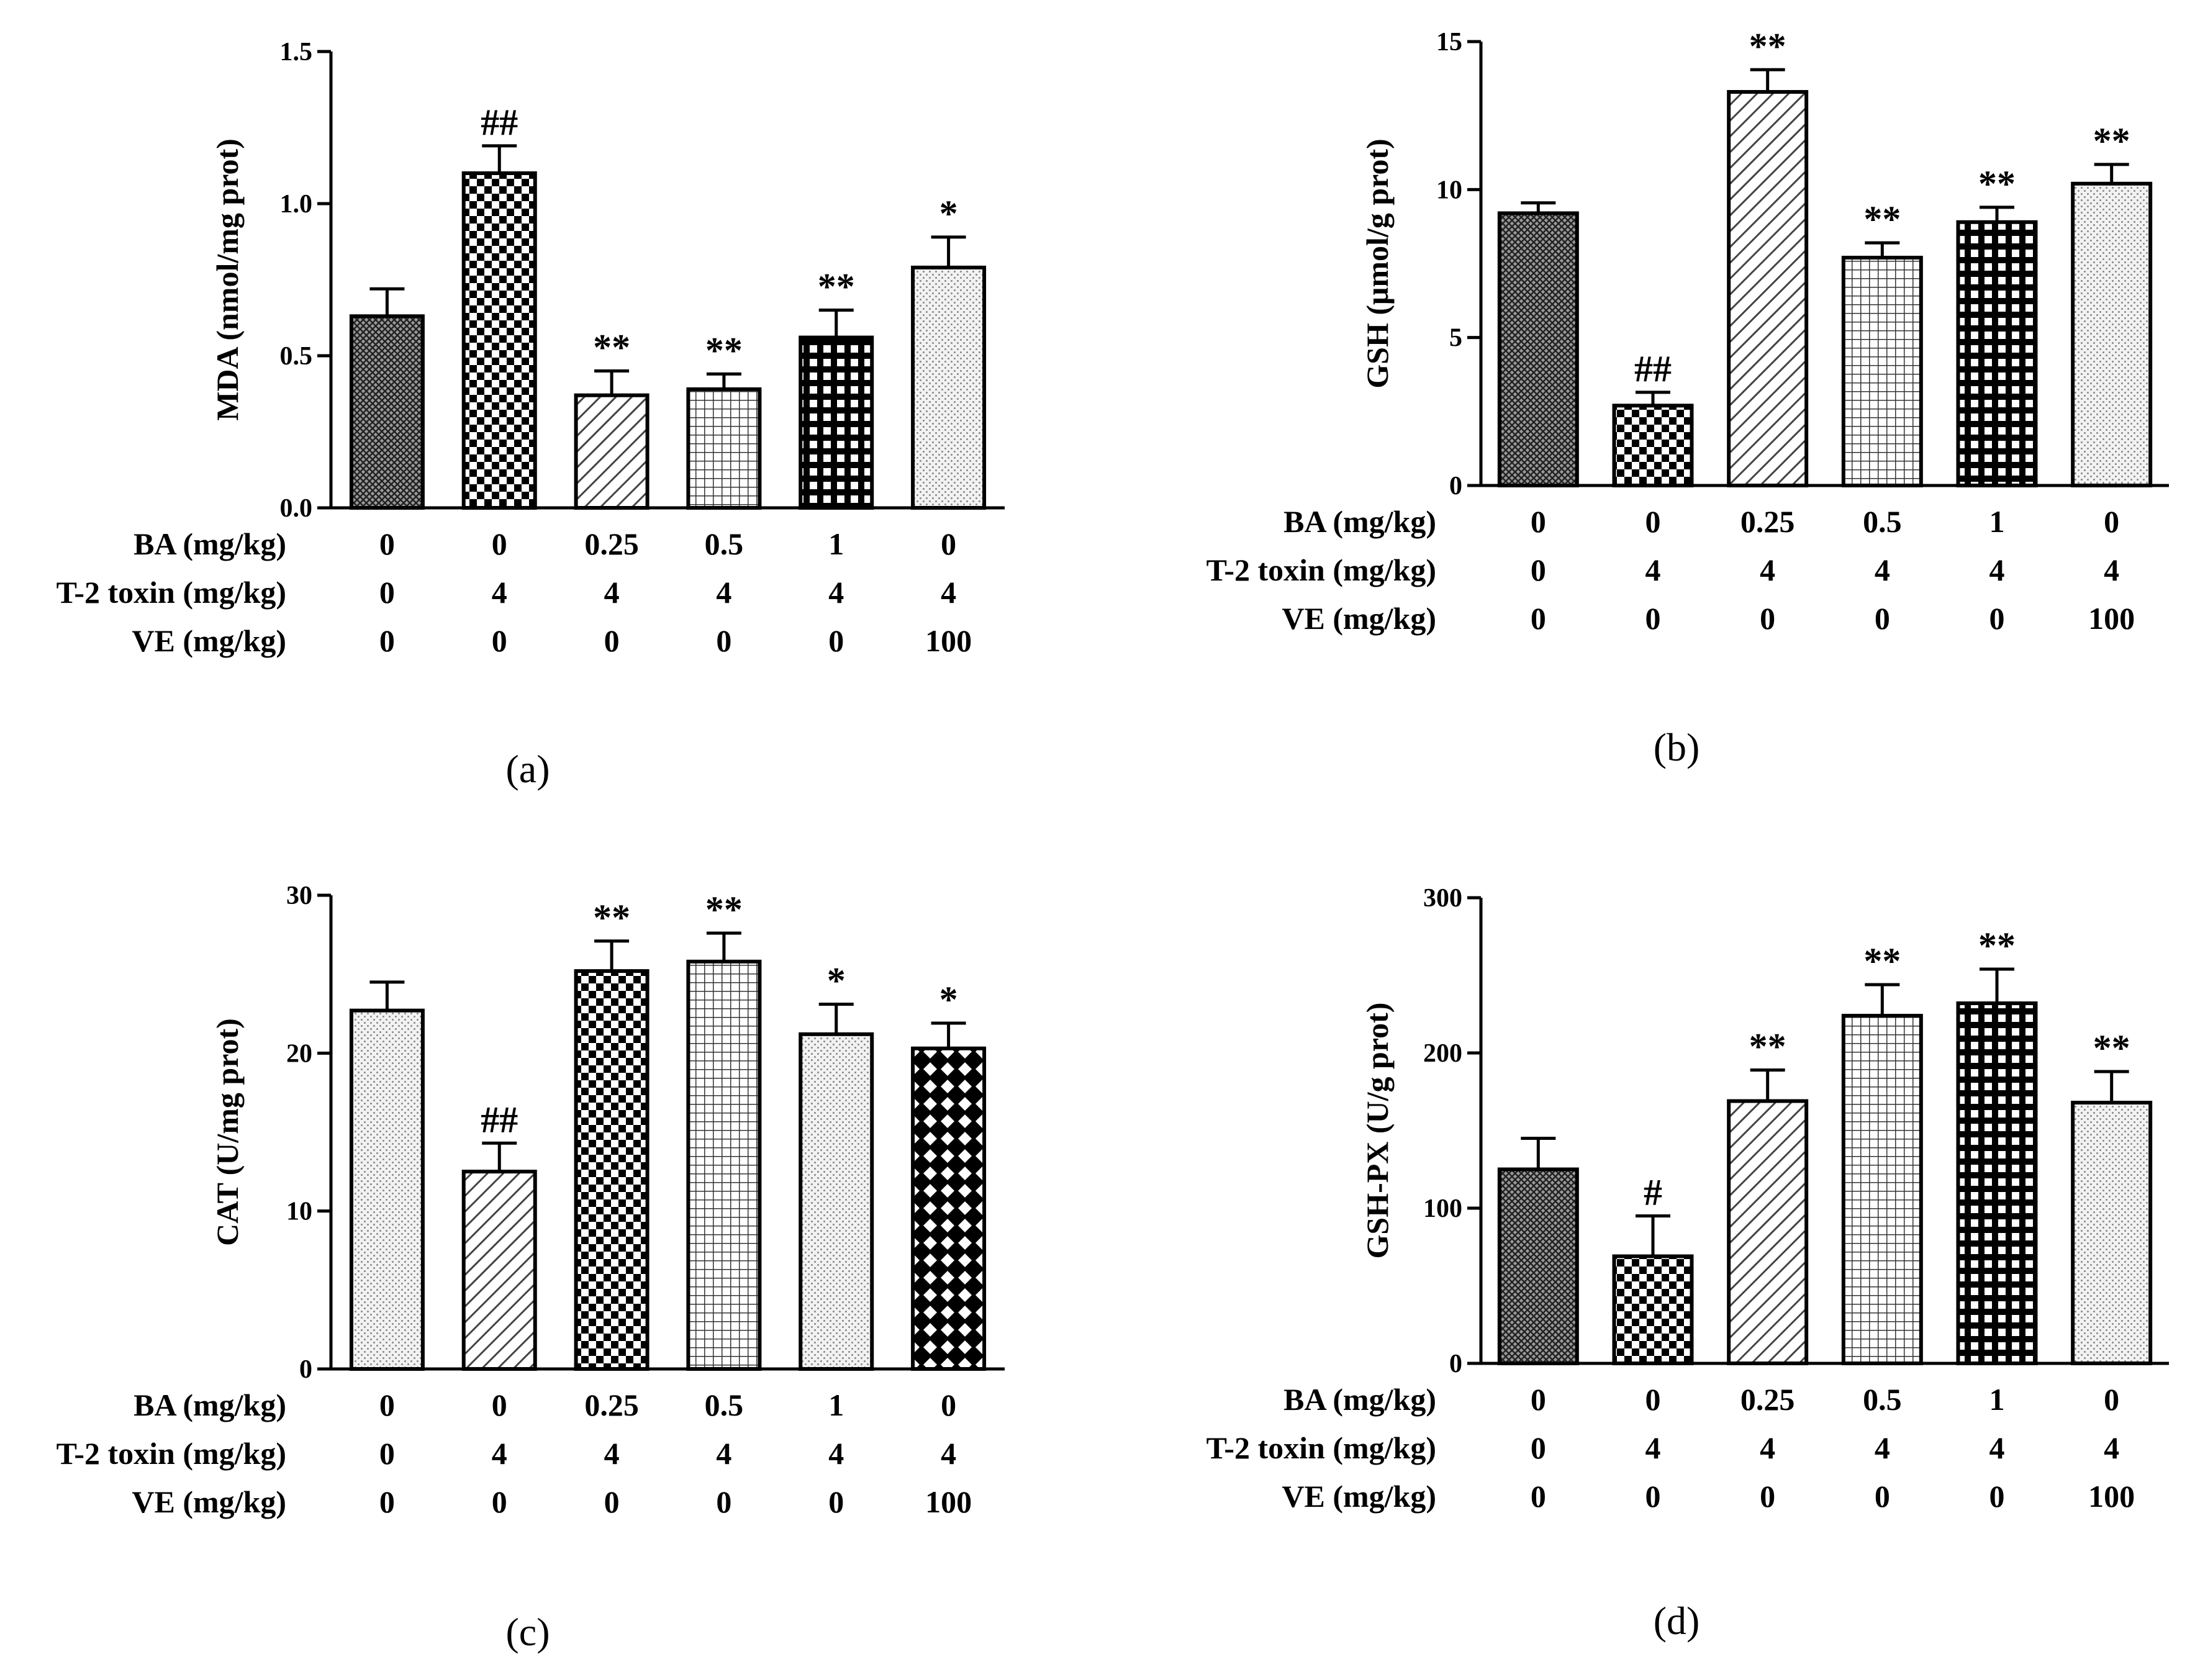 The image size is (2195, 1680). I want to click on y-tick-label: 1.0, so click(296, 204).